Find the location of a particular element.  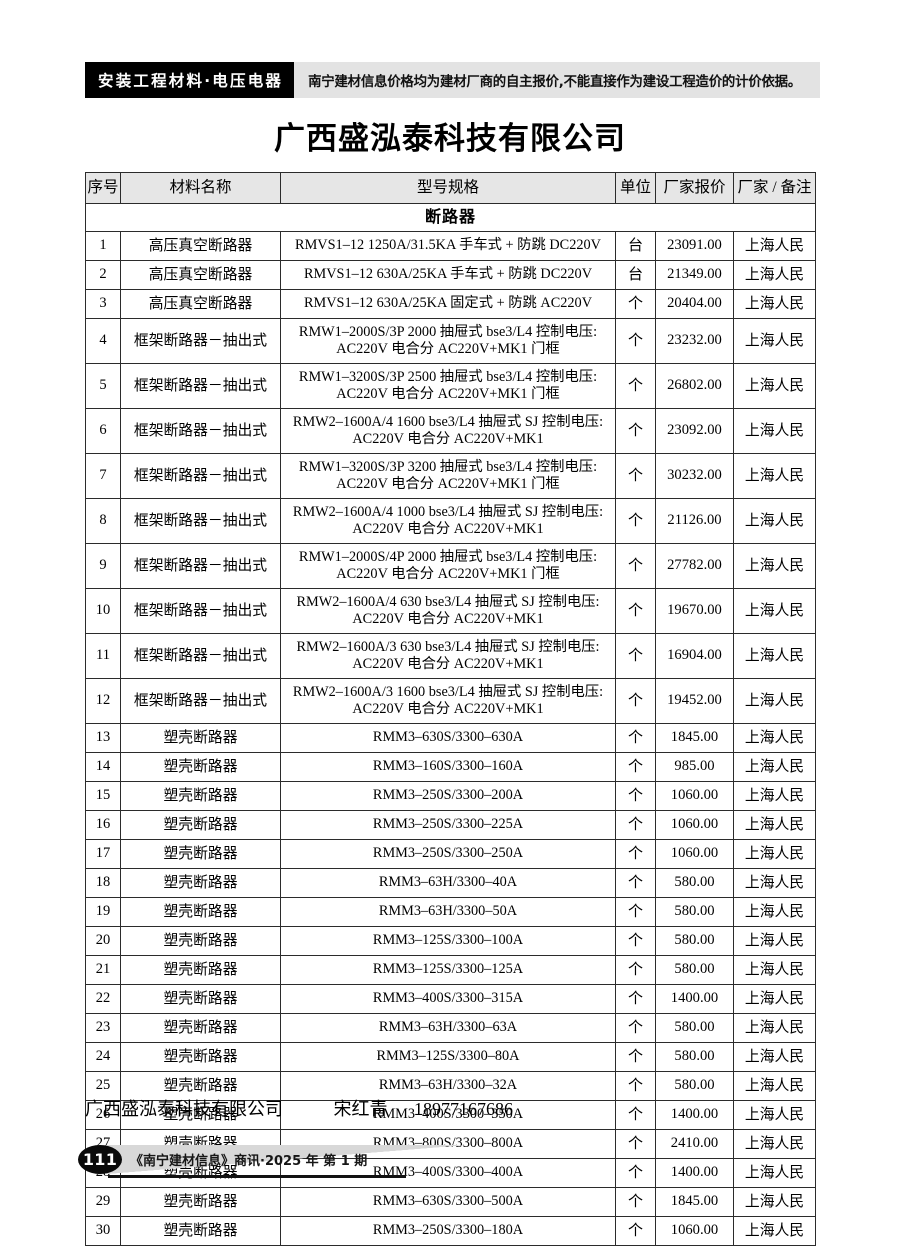

cell-spec-line1: RMM3–63H/3300–50A is located at coordinates (448, 911).